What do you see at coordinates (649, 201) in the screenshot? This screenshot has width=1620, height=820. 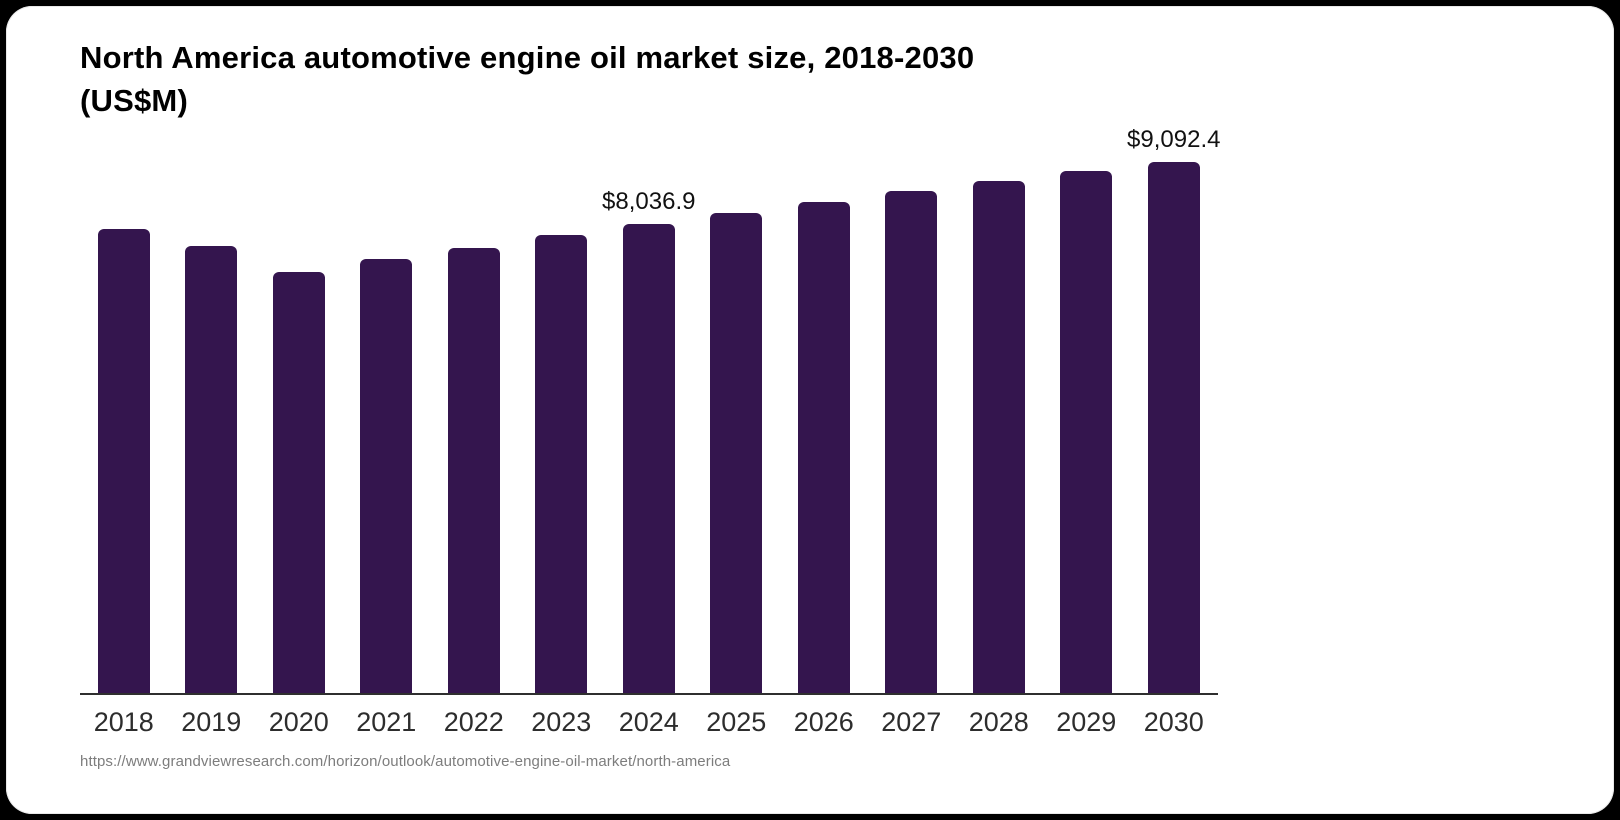 I see `bar-value-label-2024: $8,036.9` at bounding box center [649, 201].